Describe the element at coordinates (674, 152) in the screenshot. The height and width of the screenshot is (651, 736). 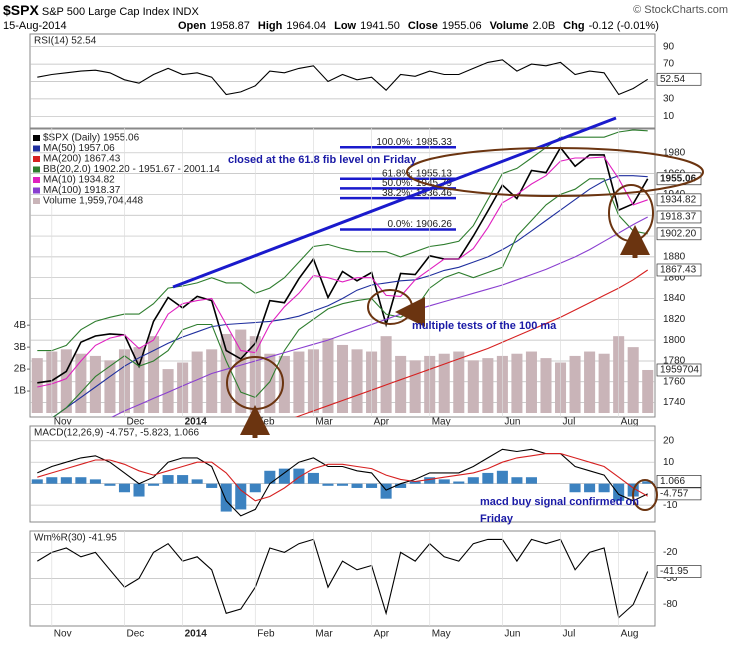
I see `y-tick-label: 1980` at that location.